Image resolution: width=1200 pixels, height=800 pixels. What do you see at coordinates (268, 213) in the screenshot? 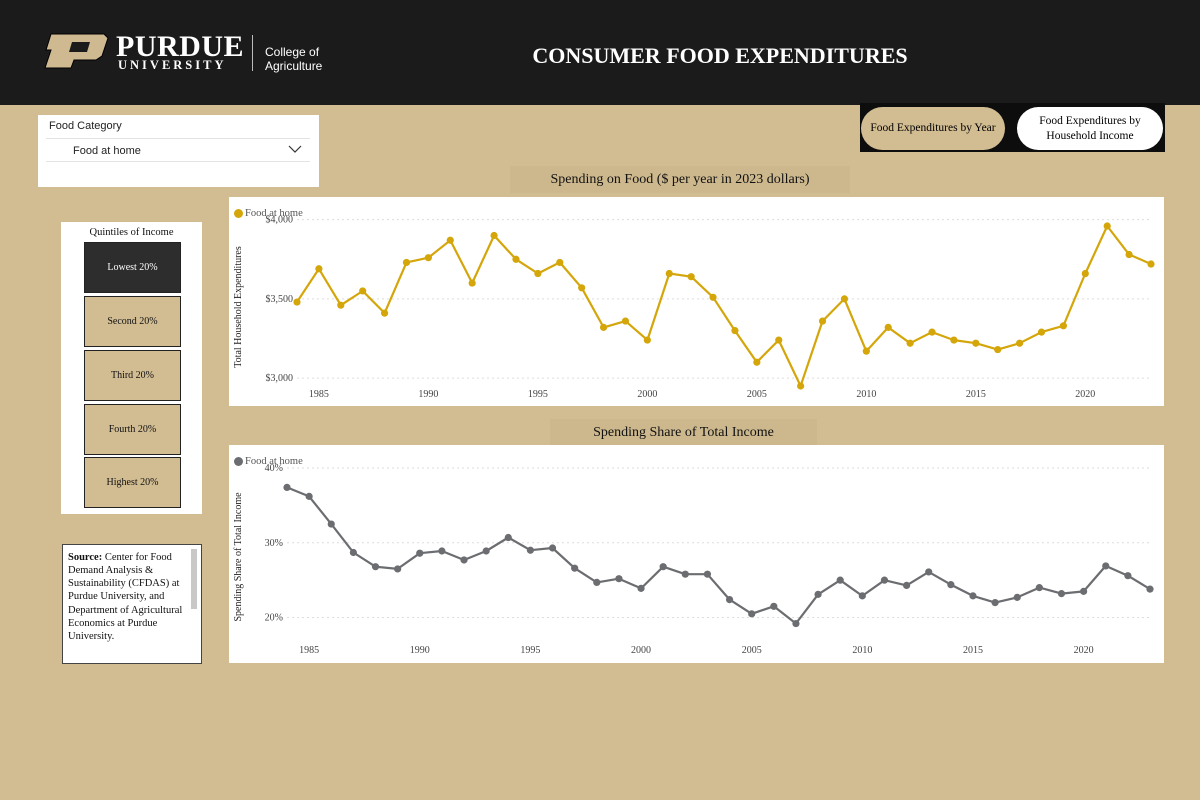
I see `food-chart-legend: Food at home` at bounding box center [268, 213].